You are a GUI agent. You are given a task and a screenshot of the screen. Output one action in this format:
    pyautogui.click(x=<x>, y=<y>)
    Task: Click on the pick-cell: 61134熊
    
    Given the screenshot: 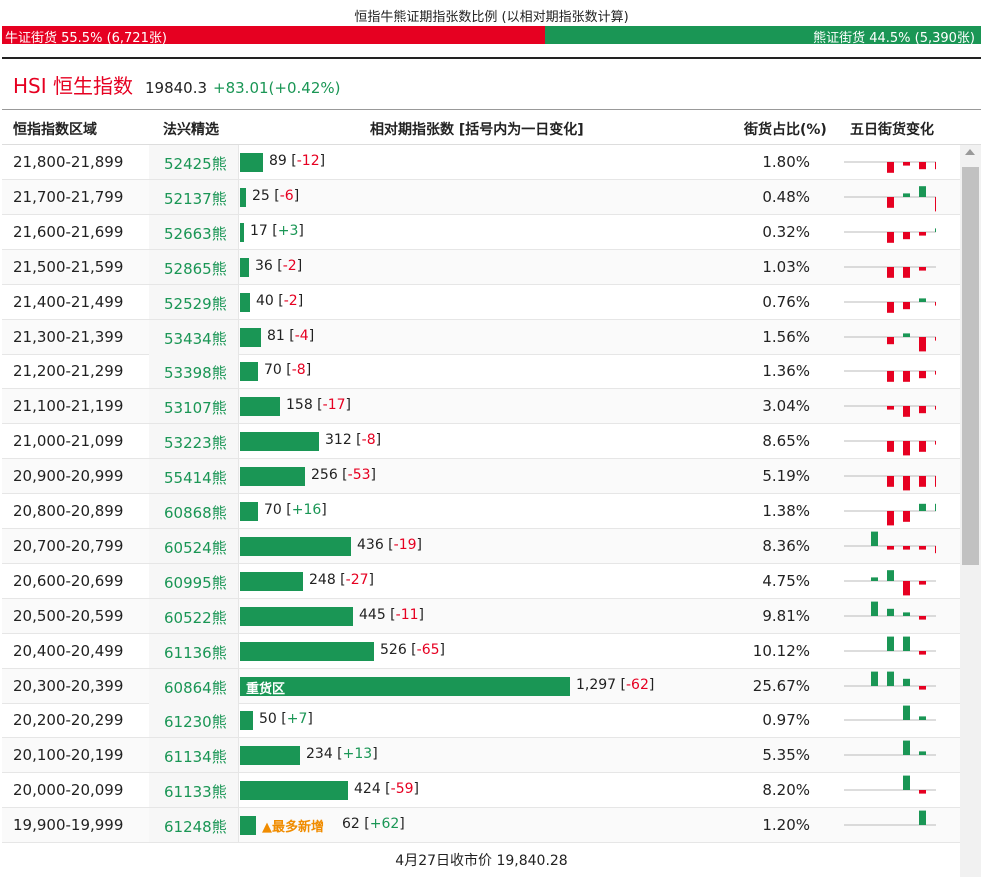 What is the action you would take?
    pyautogui.click(x=194, y=755)
    